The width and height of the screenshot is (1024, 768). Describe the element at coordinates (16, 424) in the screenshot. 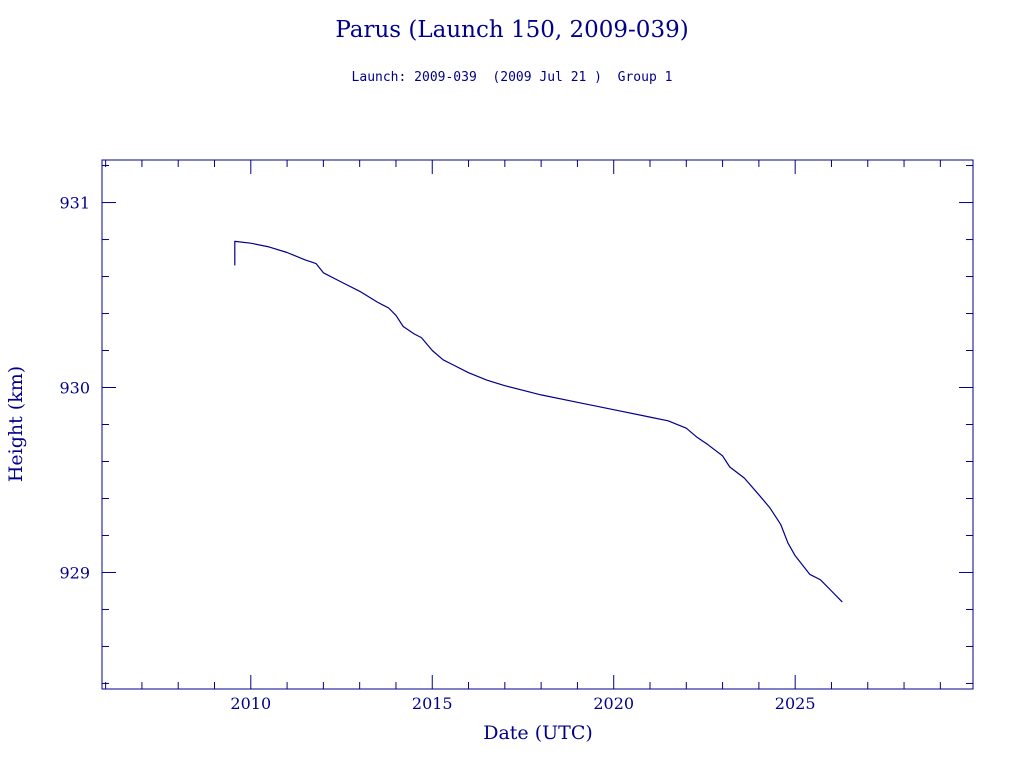

I see `y-axis-label: Height (km)` at that location.